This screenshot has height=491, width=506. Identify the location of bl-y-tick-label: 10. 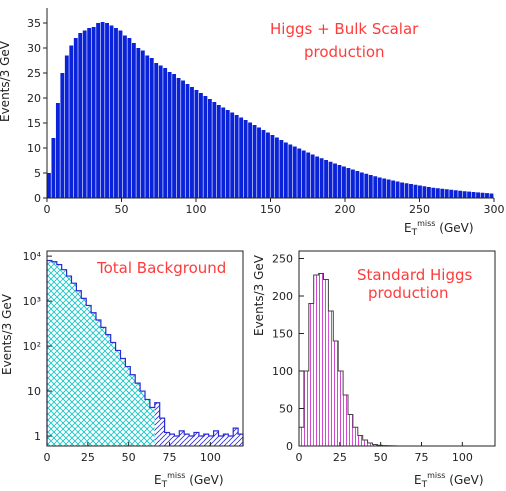
(34, 391).